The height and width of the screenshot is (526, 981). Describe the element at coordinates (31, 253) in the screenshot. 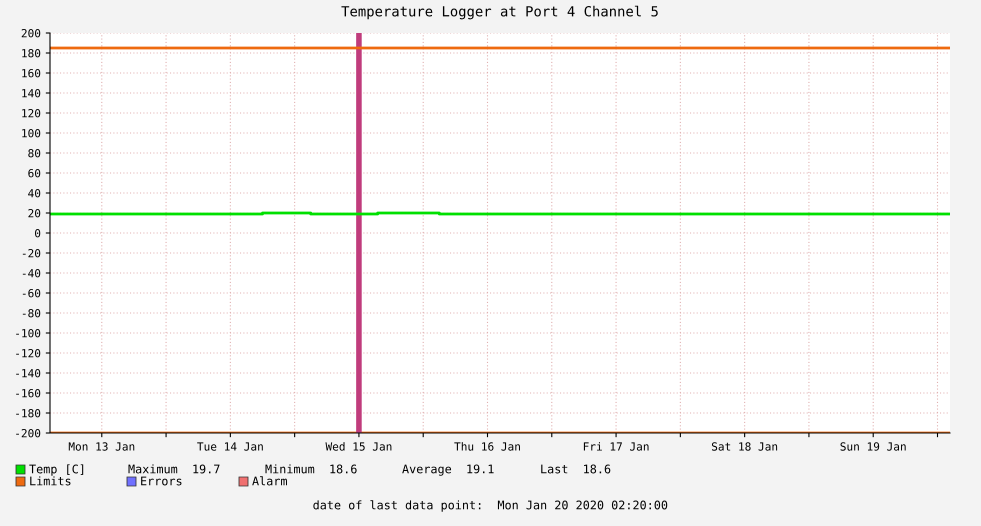

I see `y-tick-label: -20` at that location.